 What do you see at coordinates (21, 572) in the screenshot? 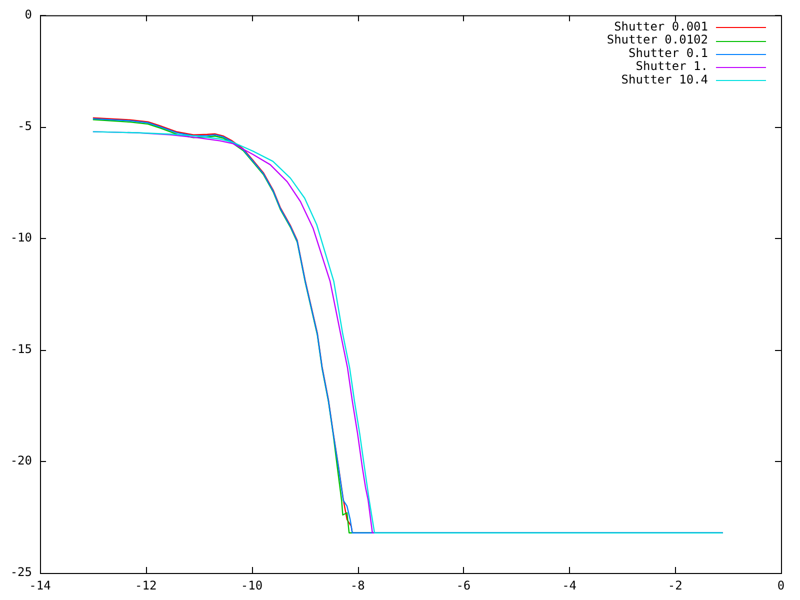
I see `y-tick-label: -25` at bounding box center [21, 572].